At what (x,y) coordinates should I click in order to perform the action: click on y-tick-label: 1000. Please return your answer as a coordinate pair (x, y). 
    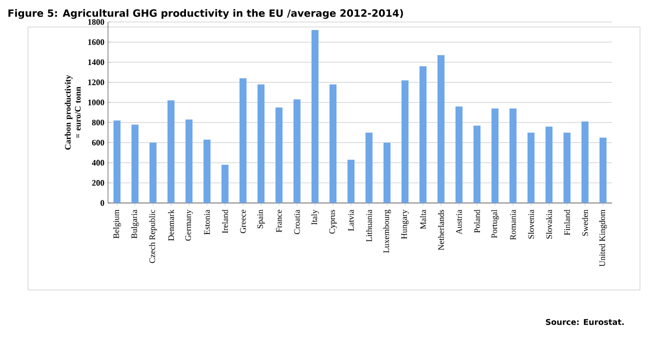
    Looking at the image, I should click on (96, 103).